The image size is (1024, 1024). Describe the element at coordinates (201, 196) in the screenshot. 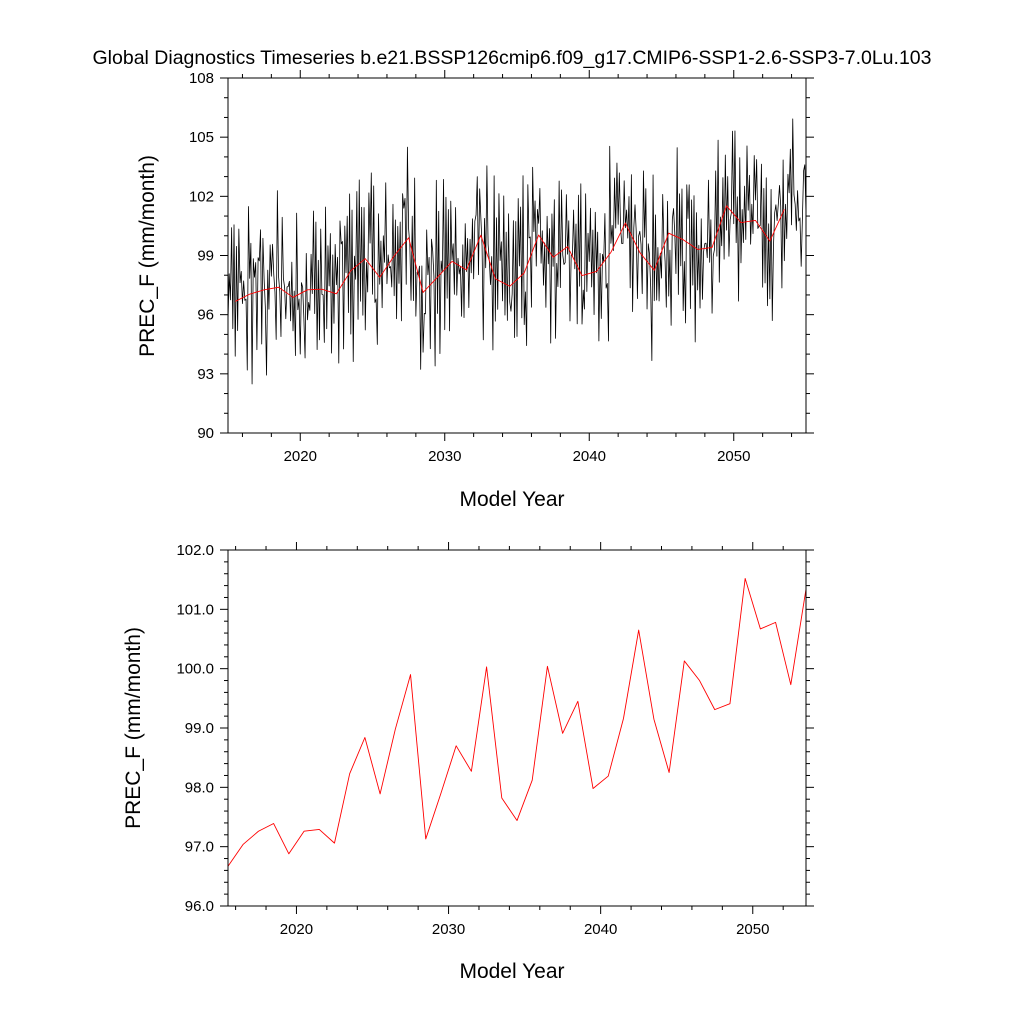

I see `y-tick-label: 102` at that location.